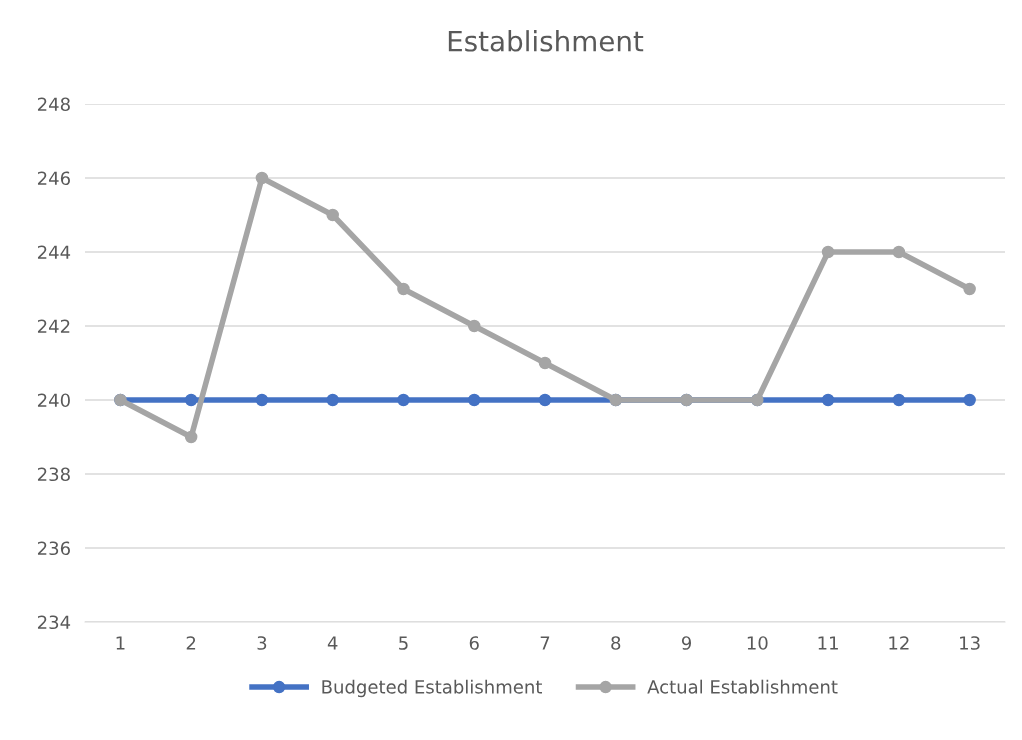 The image size is (1022, 740). Describe the element at coordinates (546, 41) in the screenshot. I see `chart-title: Establishment` at that location.